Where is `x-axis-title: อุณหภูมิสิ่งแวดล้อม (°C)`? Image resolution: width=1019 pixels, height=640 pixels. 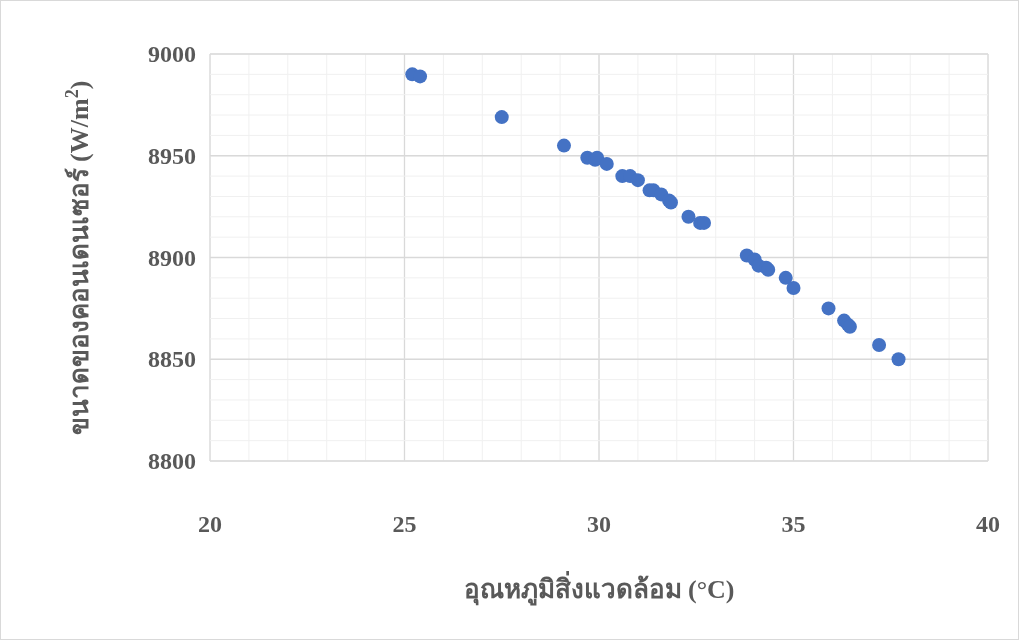 x-axis-title: อุณหภูมิสิ่งแวดล้อม (°C) is located at coordinates (599, 588).